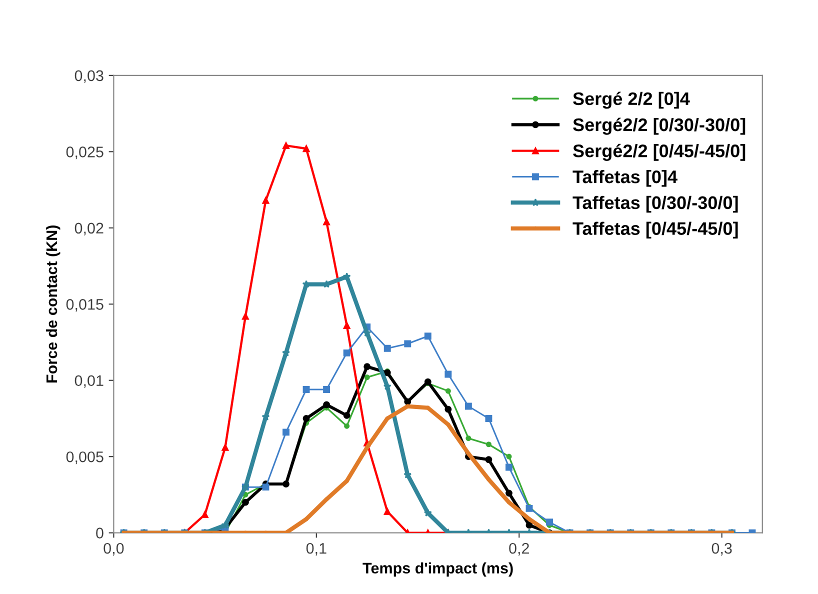  Describe the element at coordinates (631, 100) in the screenshot. I see `legend-label: Sergé 2/2 [0]4` at that location.